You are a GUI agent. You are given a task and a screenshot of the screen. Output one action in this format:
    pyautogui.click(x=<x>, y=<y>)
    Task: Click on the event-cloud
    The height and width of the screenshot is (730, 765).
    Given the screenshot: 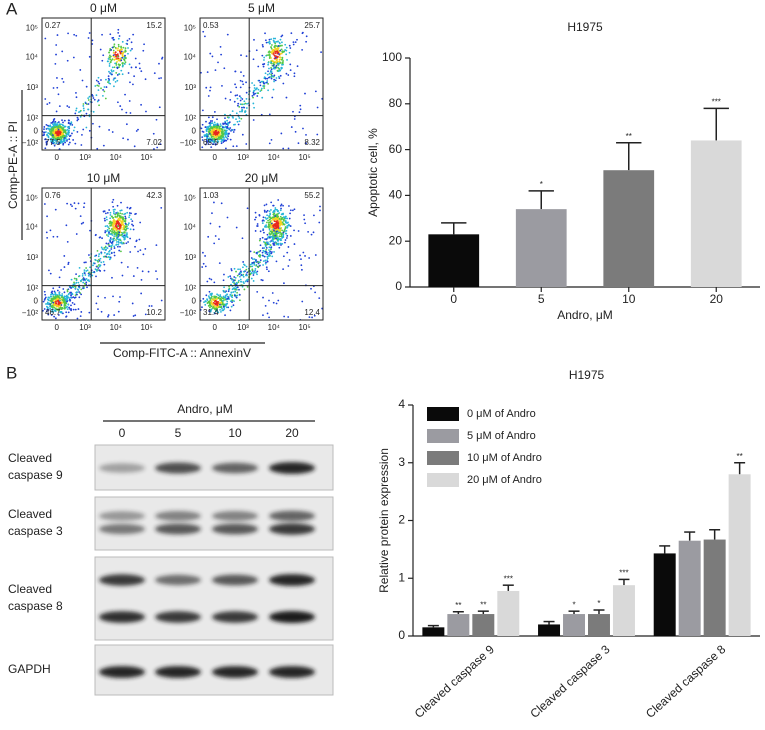 What is the action you would take?
    pyautogui.click(x=102, y=259)
    